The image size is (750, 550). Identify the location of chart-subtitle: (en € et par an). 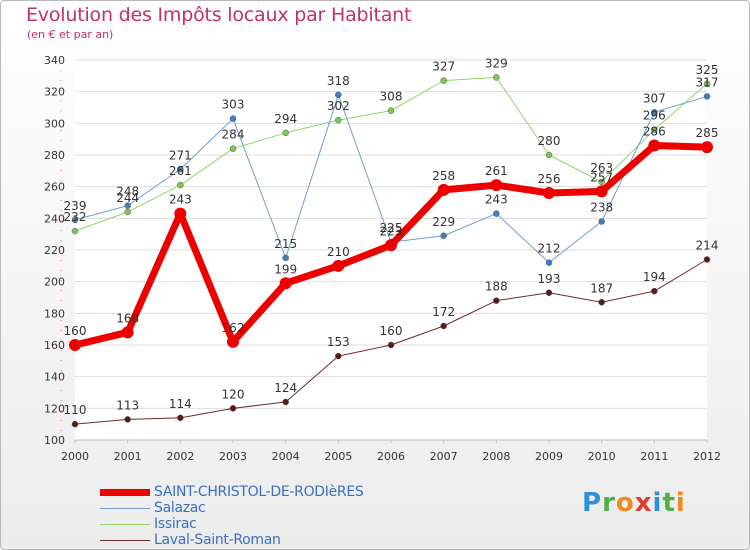
(70, 34).